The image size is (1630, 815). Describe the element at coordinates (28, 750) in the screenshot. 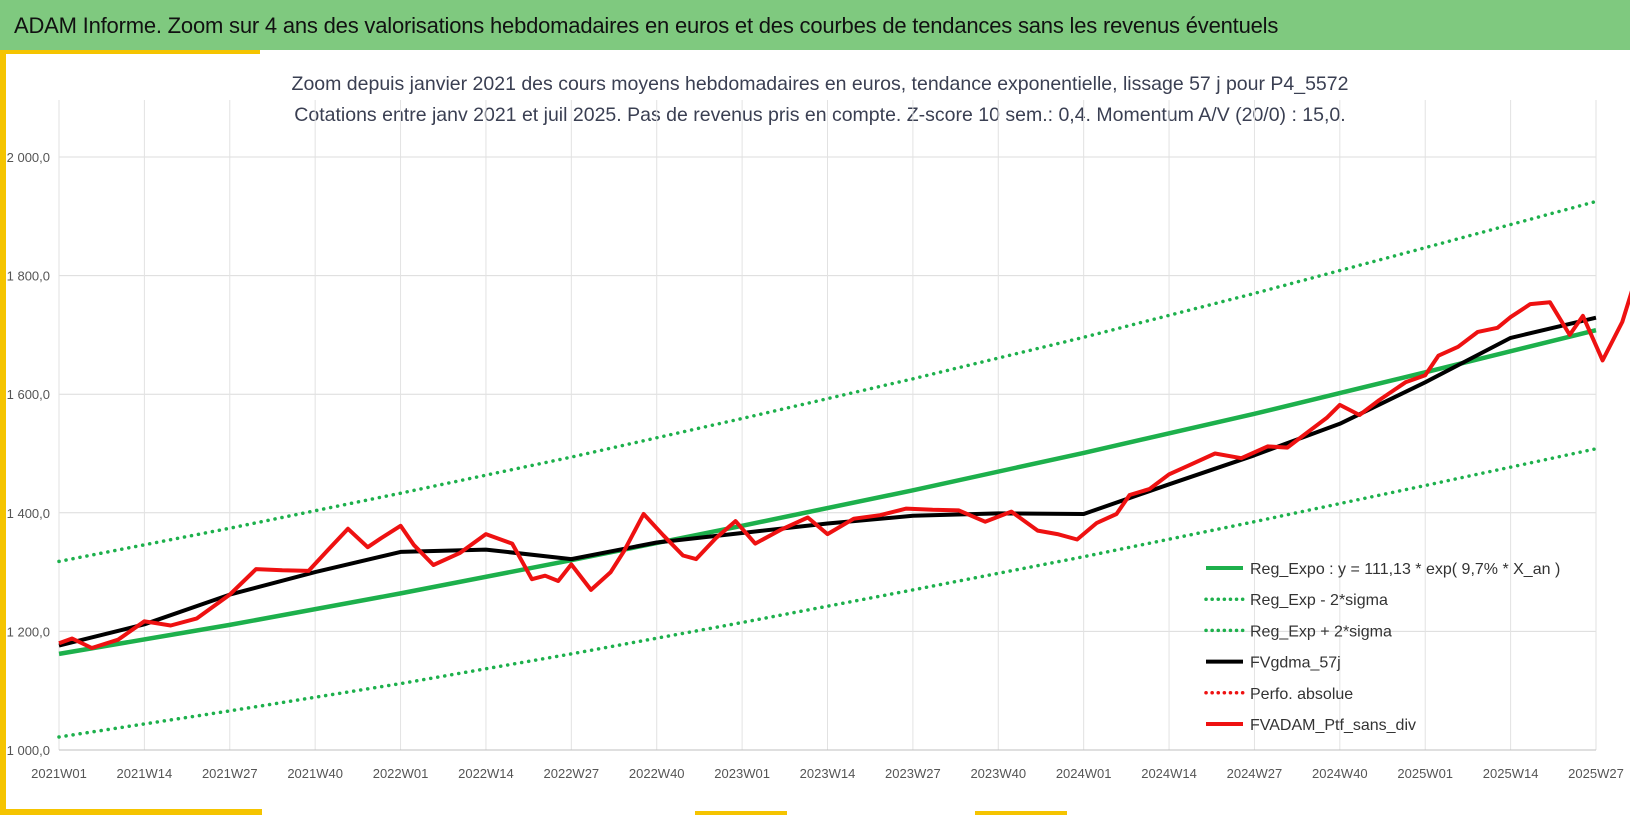

I see `y-tick-label: 1 000,0` at that location.